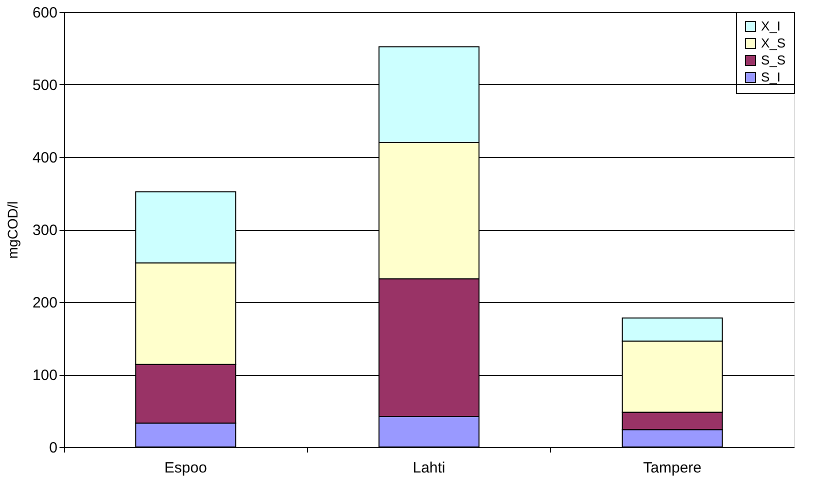  Describe the element at coordinates (45, 158) in the screenshot. I see `y-tick-label: 400` at that location.